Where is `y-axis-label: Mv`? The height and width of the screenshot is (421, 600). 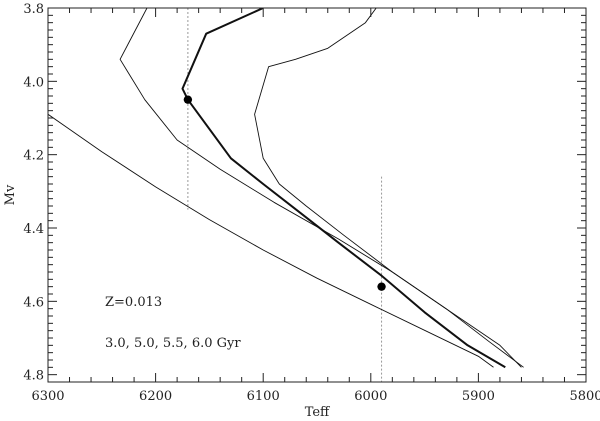
y-axis-label: Mv is located at coordinates (10, 194).